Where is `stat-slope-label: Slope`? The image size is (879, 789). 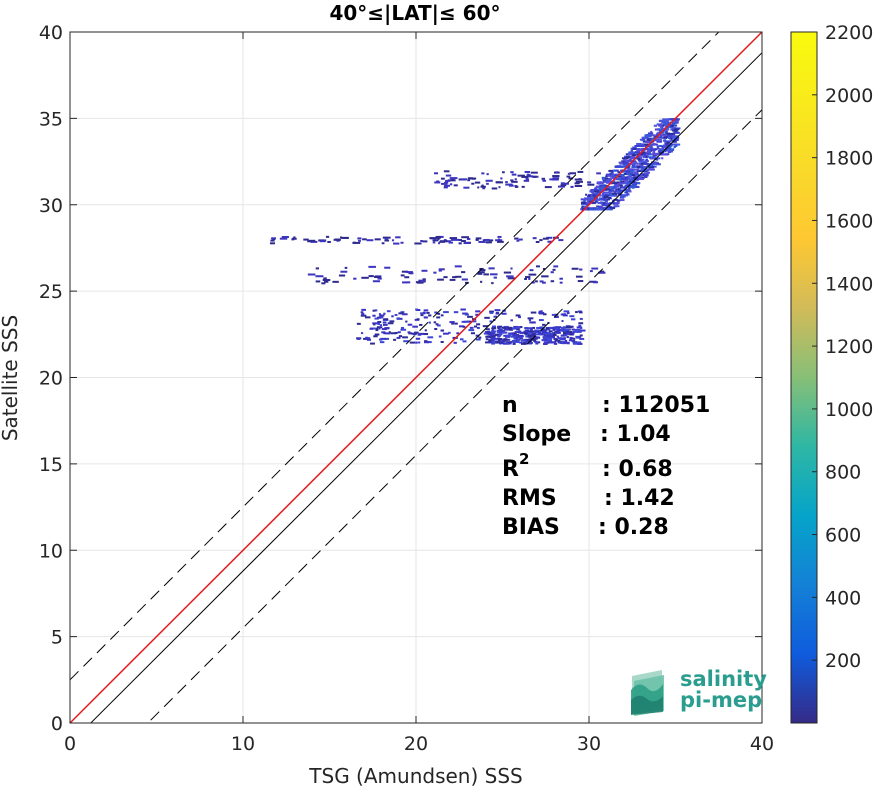 stat-slope-label: Slope is located at coordinates (536, 434).